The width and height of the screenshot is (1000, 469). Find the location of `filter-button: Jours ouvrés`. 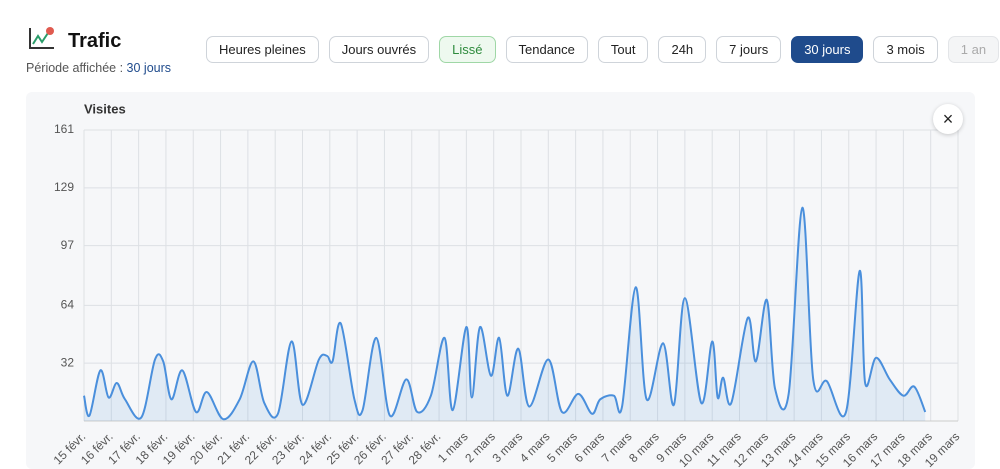

filter-button: Jours ouvrés is located at coordinates (379, 49).